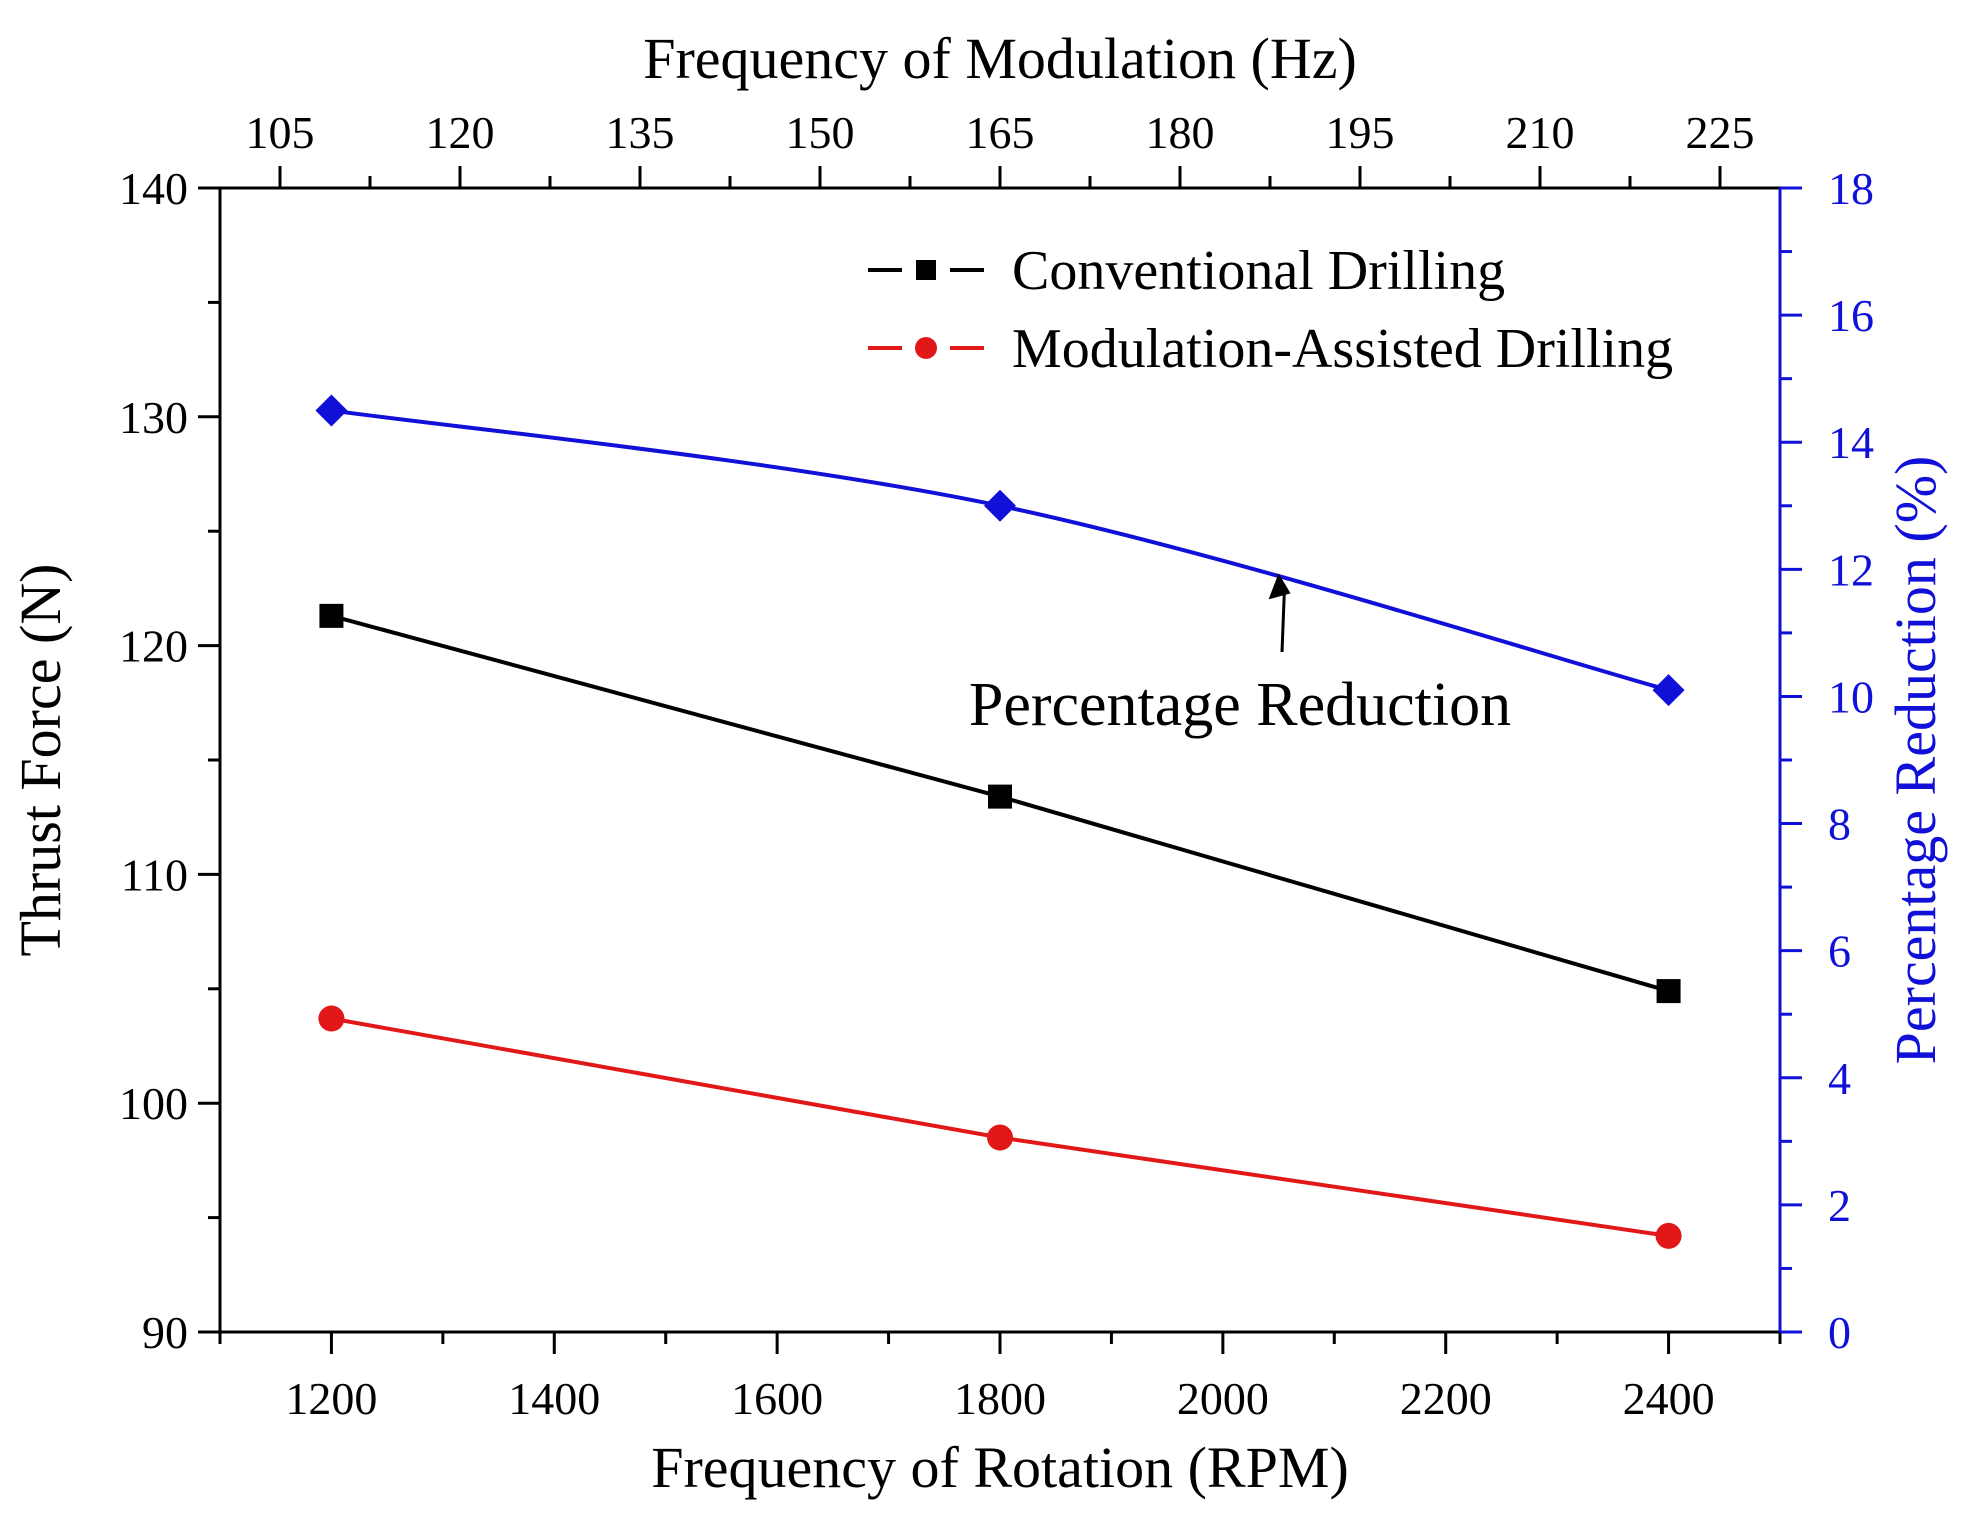  What do you see at coordinates (820, 132) in the screenshot?
I see `x2-tick-label: 150` at bounding box center [820, 132].